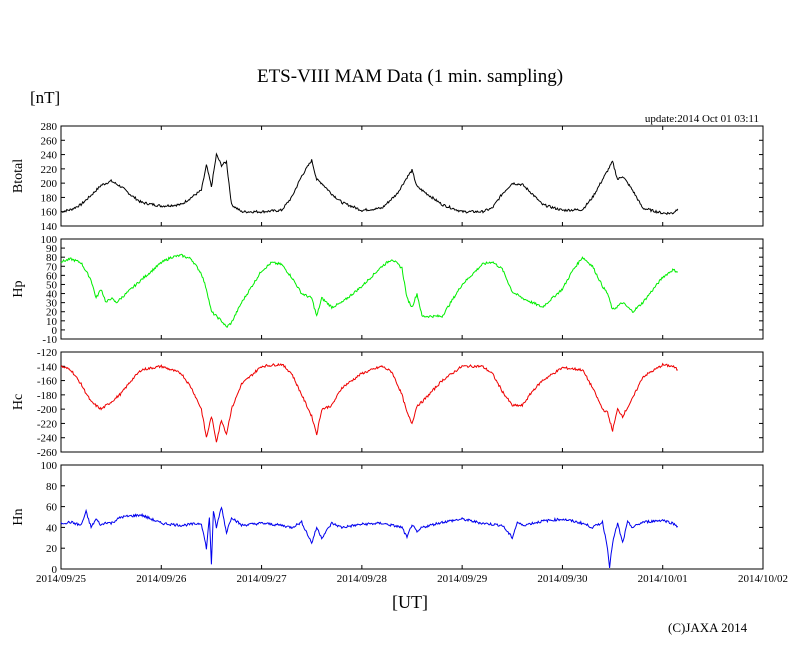 The height and width of the screenshot is (655, 810). I want to click on y-tick-label: -180, so click(47, 396).